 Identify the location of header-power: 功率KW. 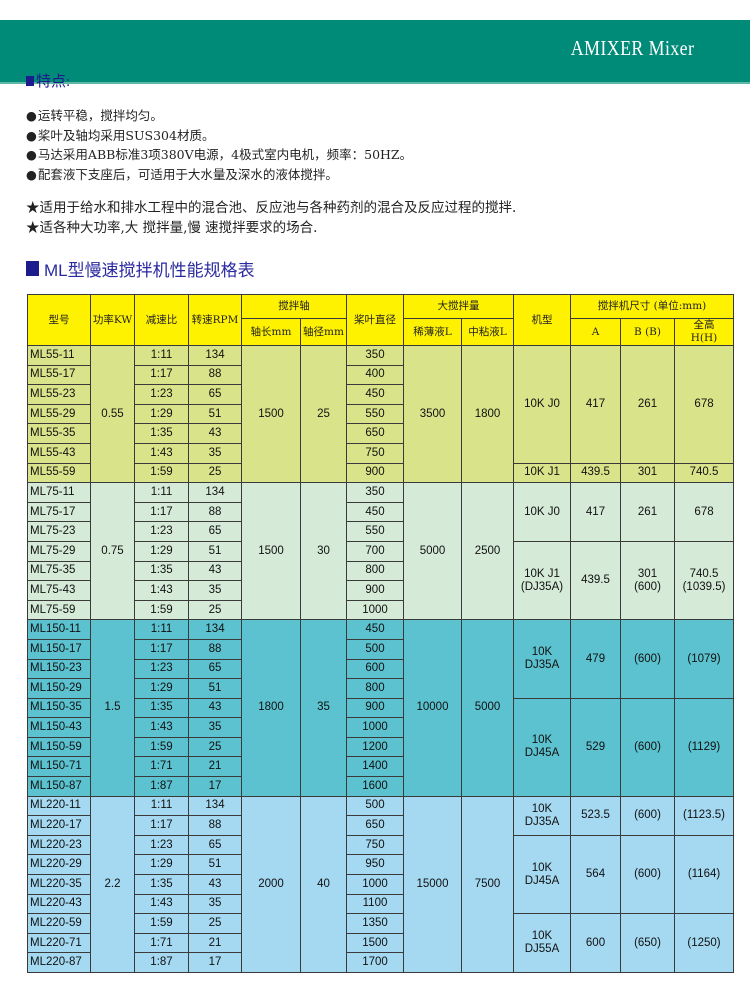
(112, 320).